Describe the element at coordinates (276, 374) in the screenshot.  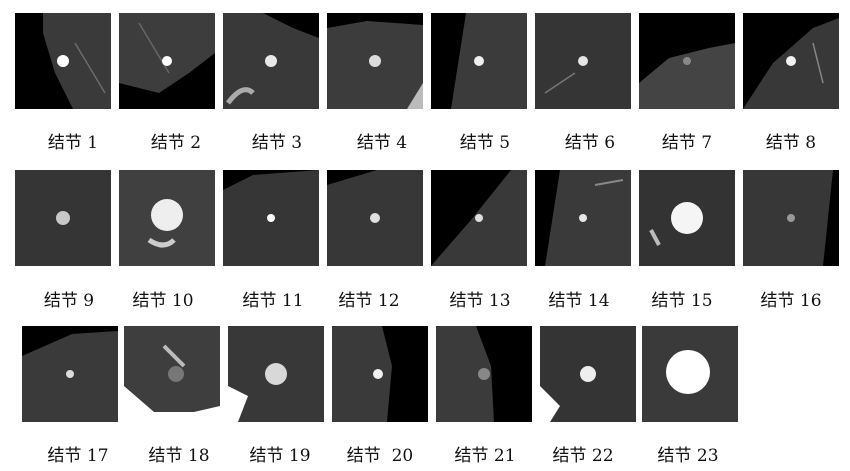
I see `nodule-19-ct-image` at that location.